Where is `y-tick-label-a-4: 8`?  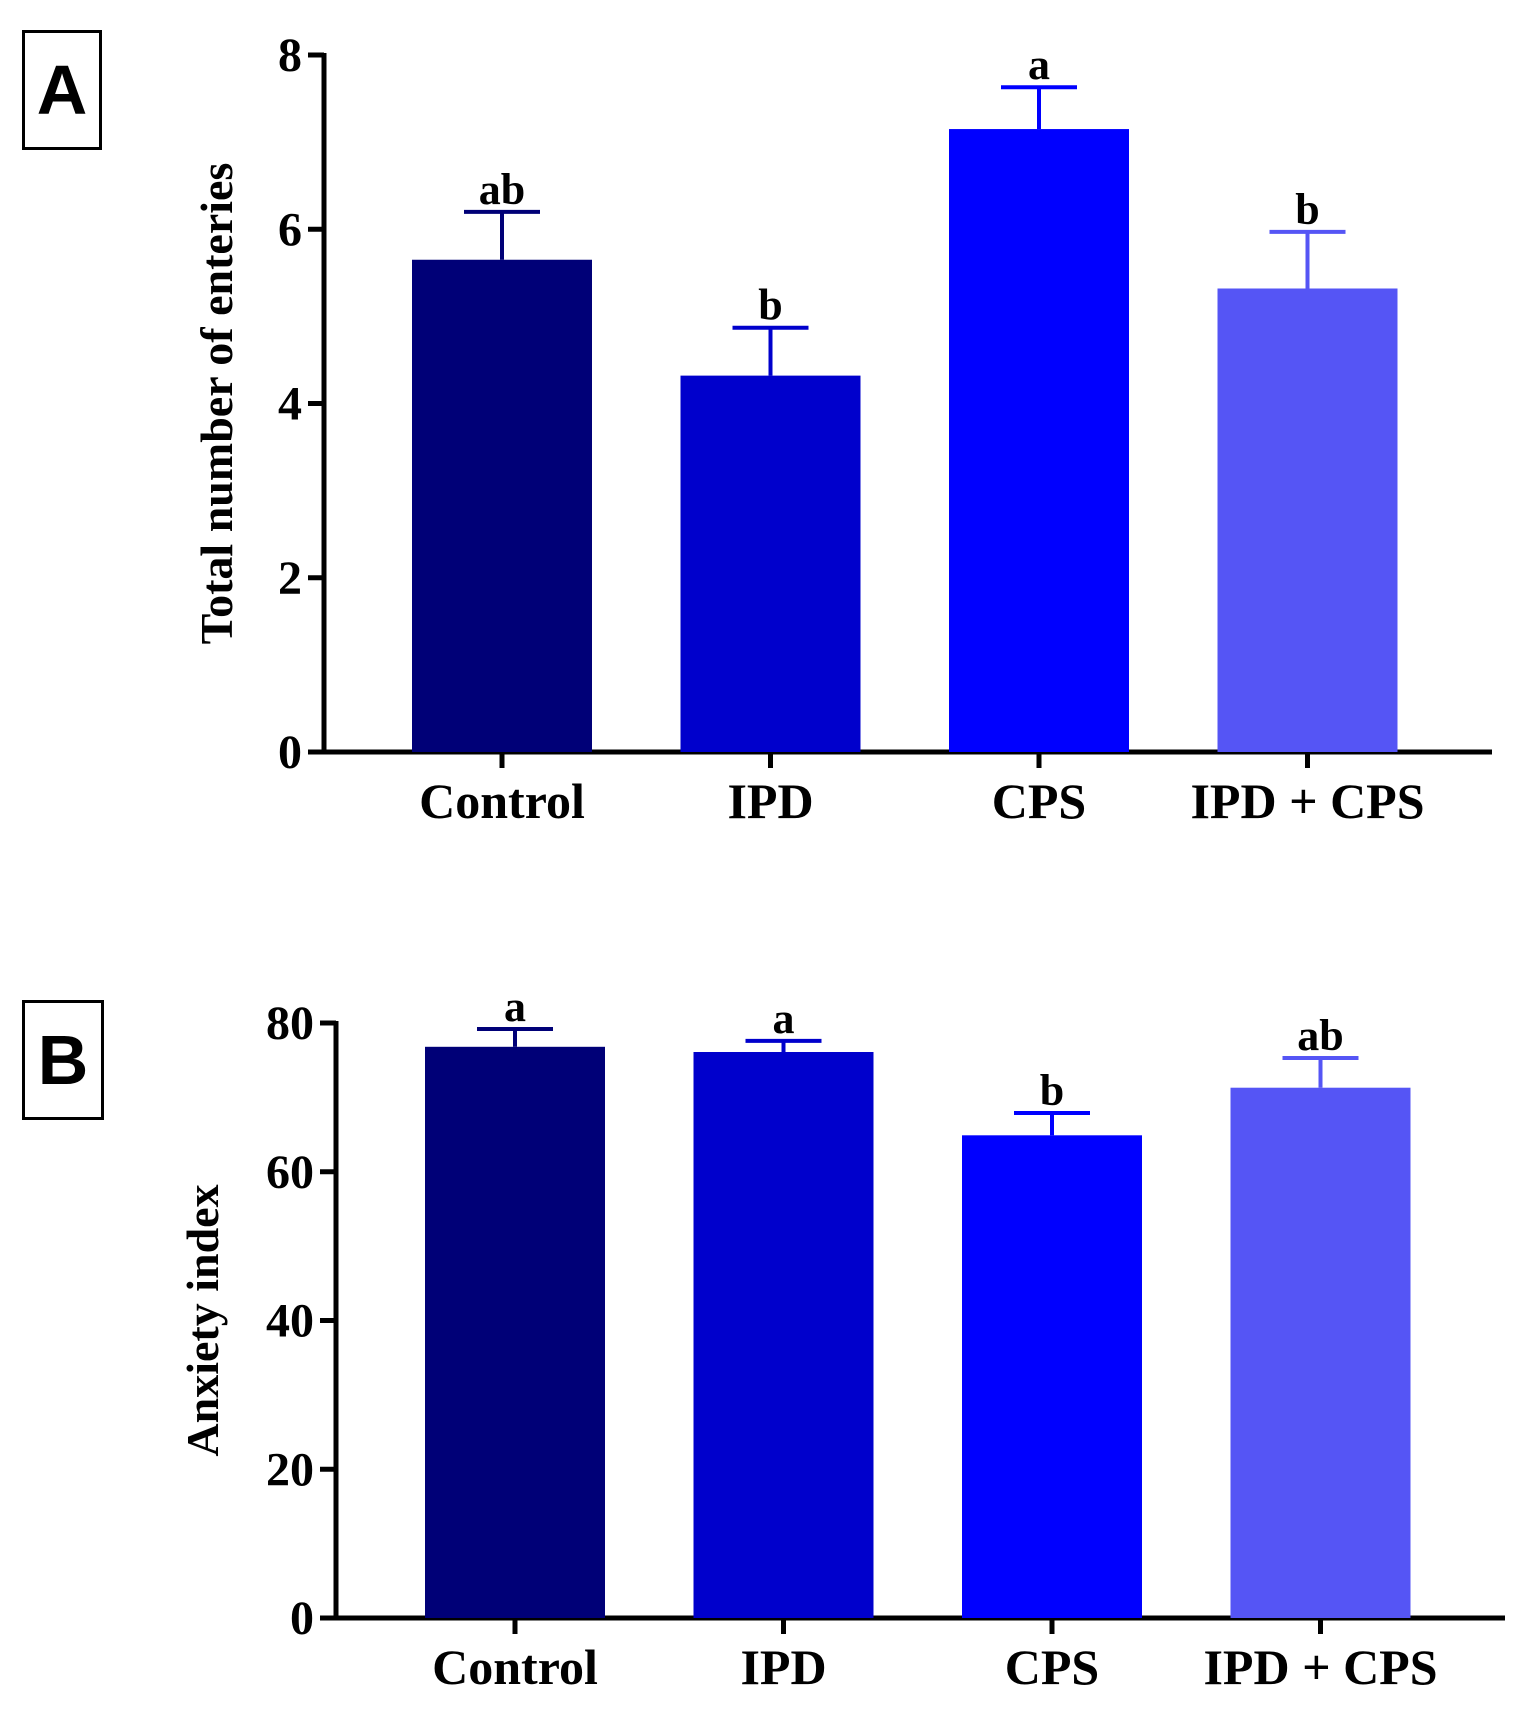
y-tick-label-a-4: 8 is located at coordinates (290, 55).